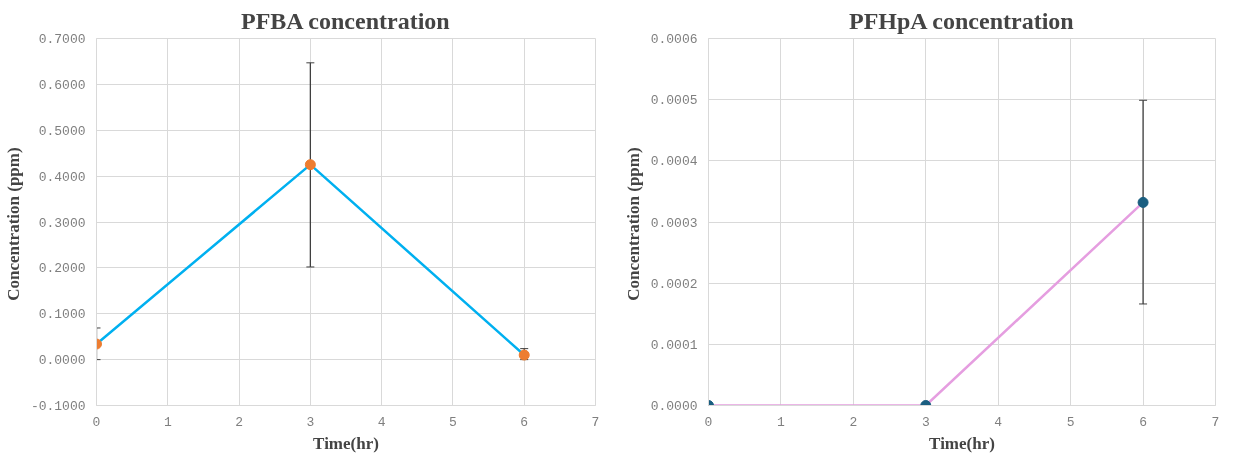  Describe the element at coordinates (310, 165) in the screenshot. I see `point` at that location.